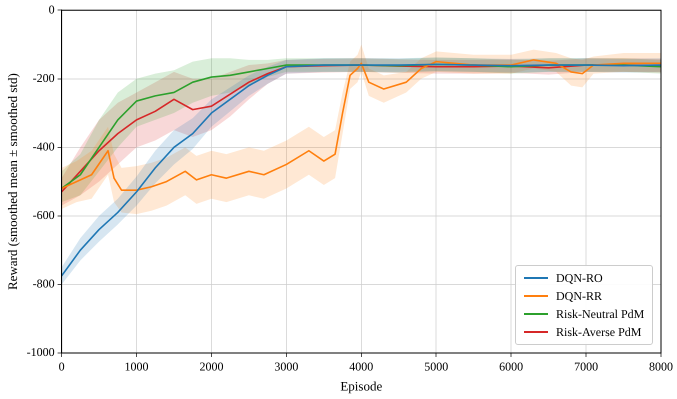 The image size is (677, 399). Describe the element at coordinates (43, 146) in the screenshot. I see `y-tick-label: -400` at that location.